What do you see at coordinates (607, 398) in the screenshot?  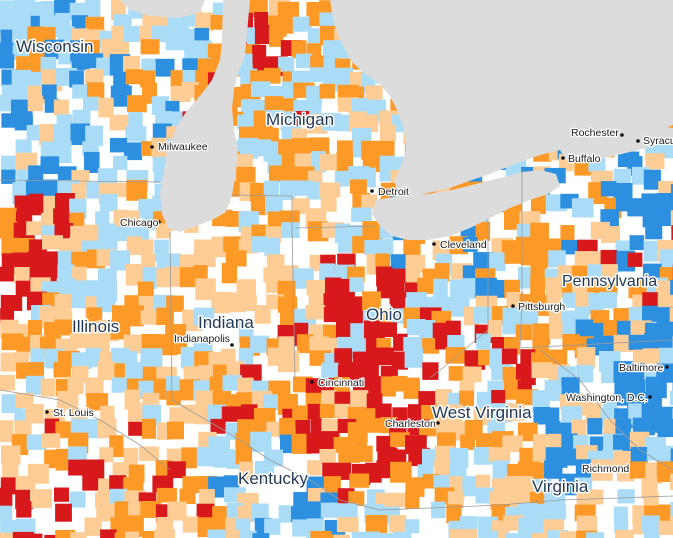 I see `city-label-washington-dc: Washington, D.C.` at bounding box center [607, 398].